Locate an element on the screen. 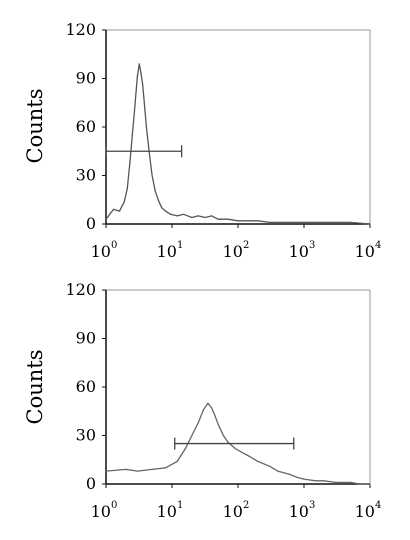 Image resolution: width=410 pixels, height=540 pixels. x-tick-exponent: 2 is located at coordinates (246, 245).